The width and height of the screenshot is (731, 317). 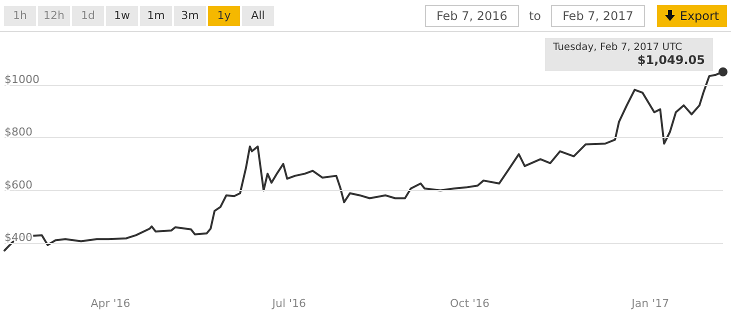 I want to click on text: 1y, so click(x=224, y=16).